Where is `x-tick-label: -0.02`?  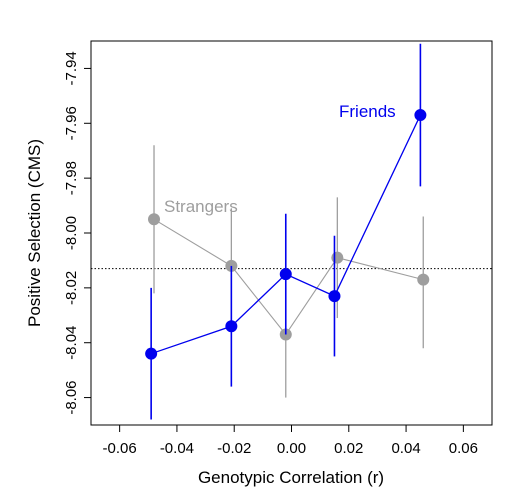
x-tick-label: -0.02 is located at coordinates (234, 448).